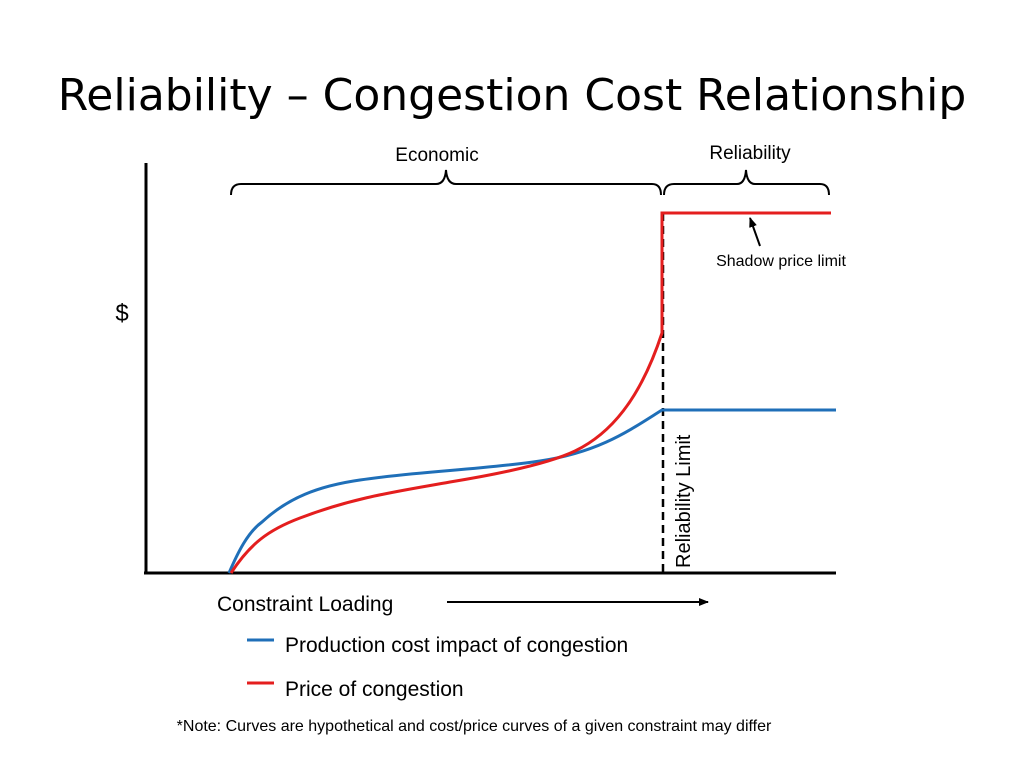 The width and height of the screenshot is (1024, 768). What do you see at coordinates (781, 261) in the screenshot?
I see `shadow-price-label: Shadow price limit` at bounding box center [781, 261].